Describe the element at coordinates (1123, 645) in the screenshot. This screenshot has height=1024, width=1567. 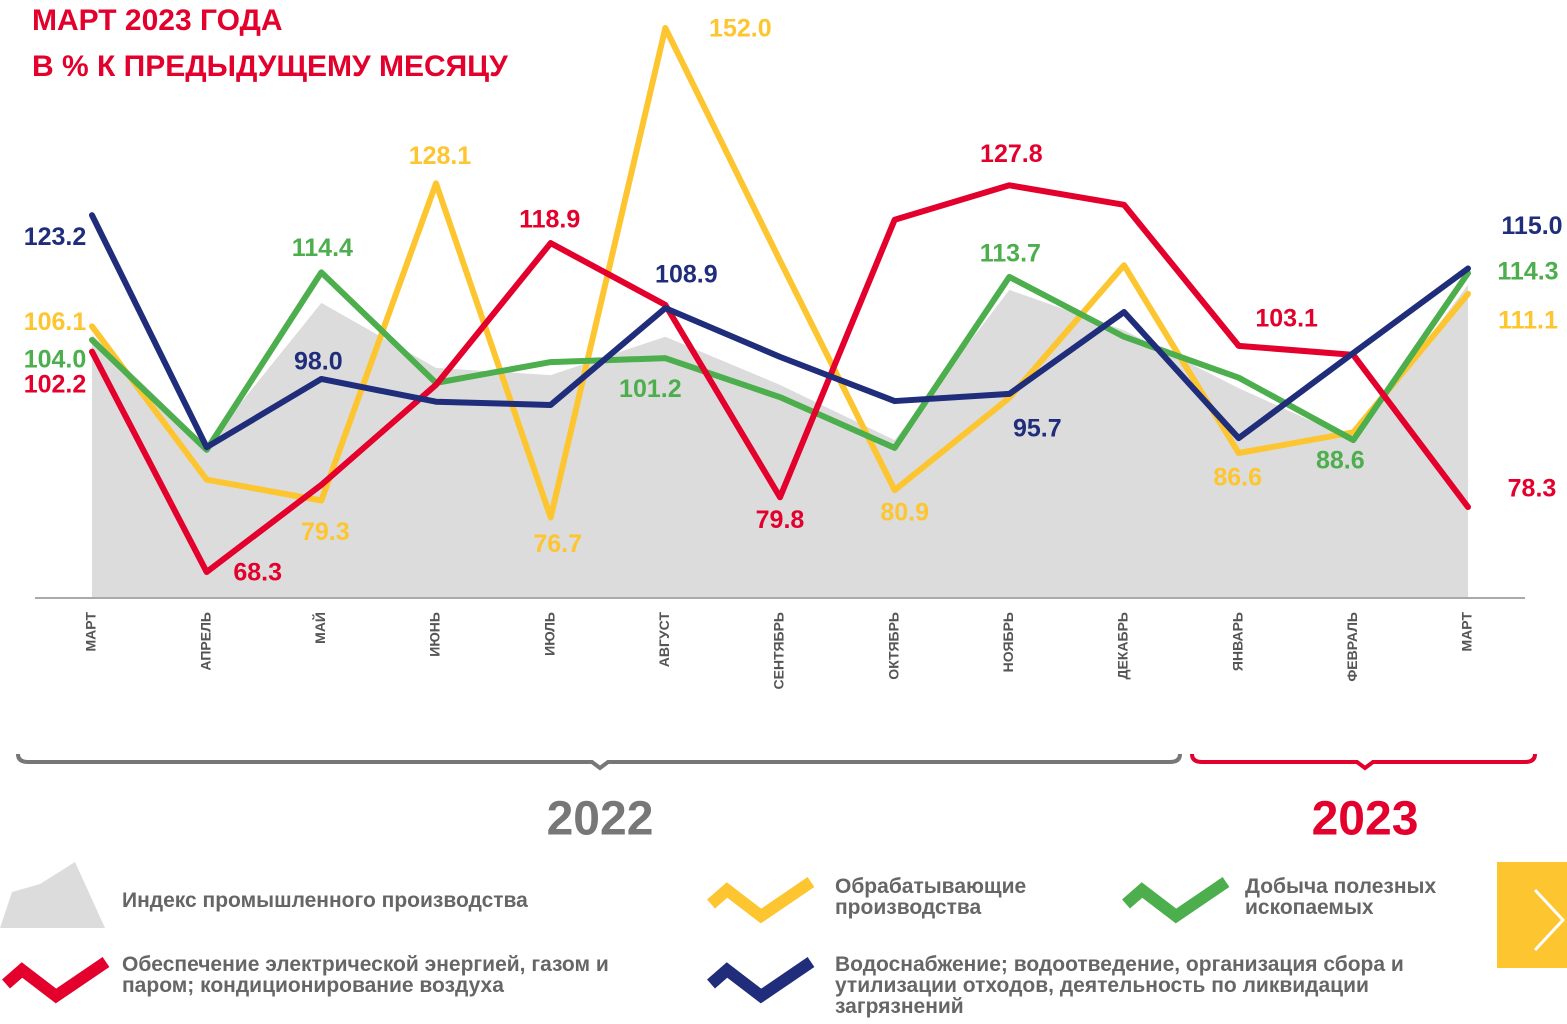
I see `x-tick-label: ДЕКАБРЬ` at that location.